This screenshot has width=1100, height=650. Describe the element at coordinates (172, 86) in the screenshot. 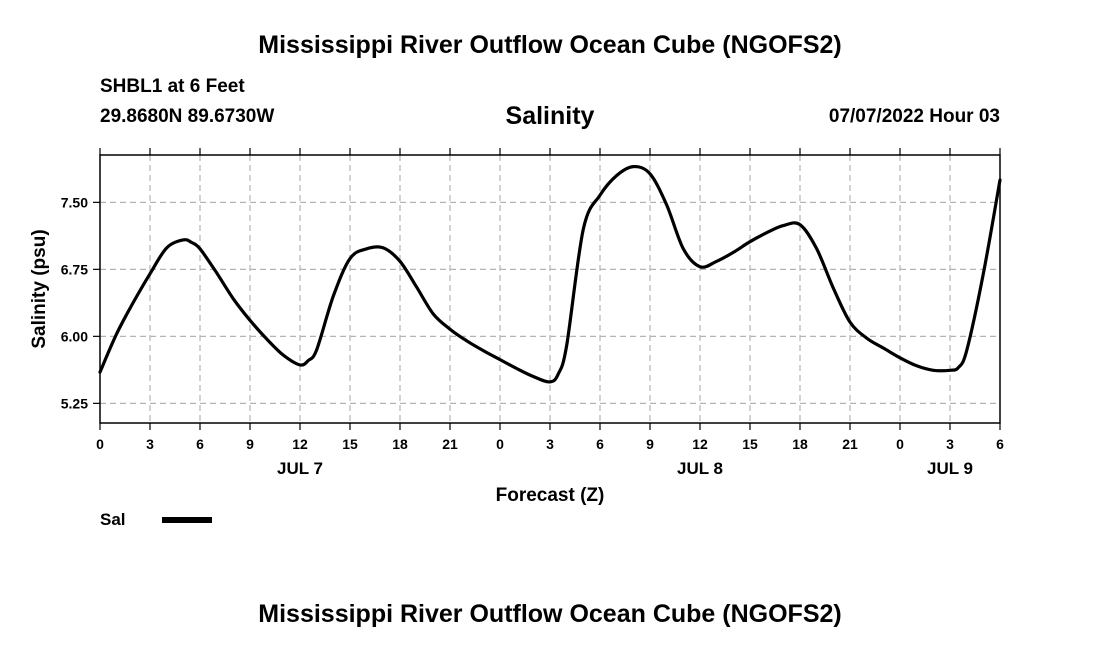

I see `station-label: SHBL1 at 6 Feet` at that location.